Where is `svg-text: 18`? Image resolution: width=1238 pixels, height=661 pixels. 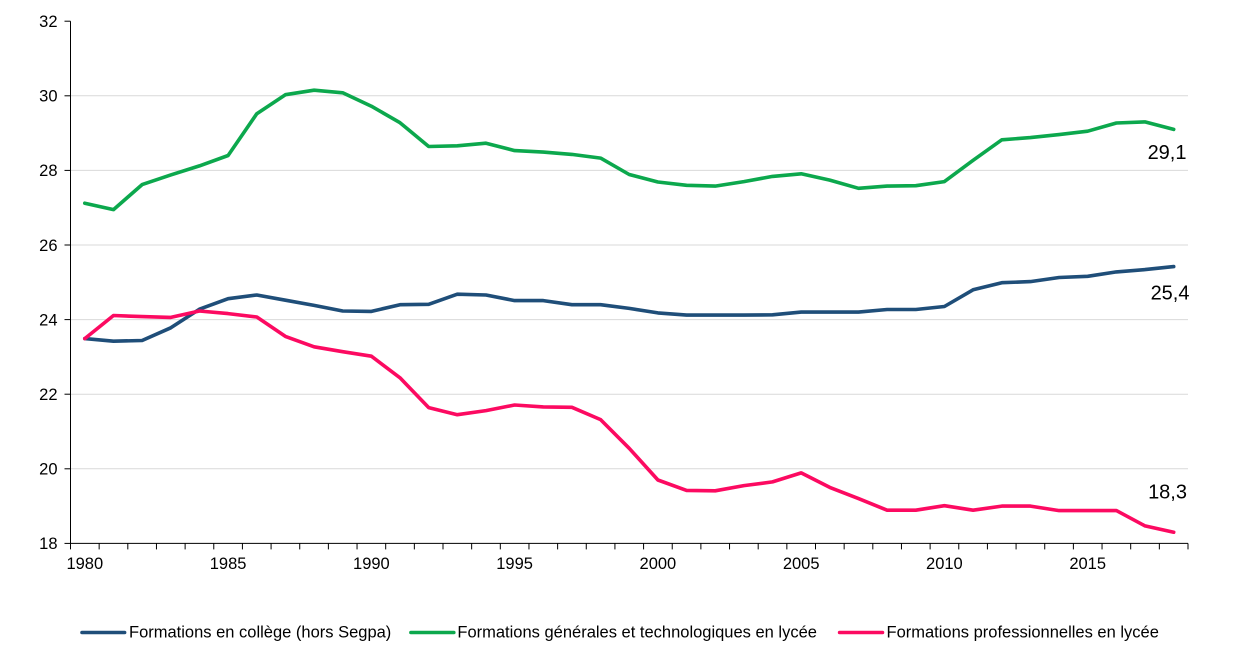
svg-text: 18 is located at coordinates (48, 544).